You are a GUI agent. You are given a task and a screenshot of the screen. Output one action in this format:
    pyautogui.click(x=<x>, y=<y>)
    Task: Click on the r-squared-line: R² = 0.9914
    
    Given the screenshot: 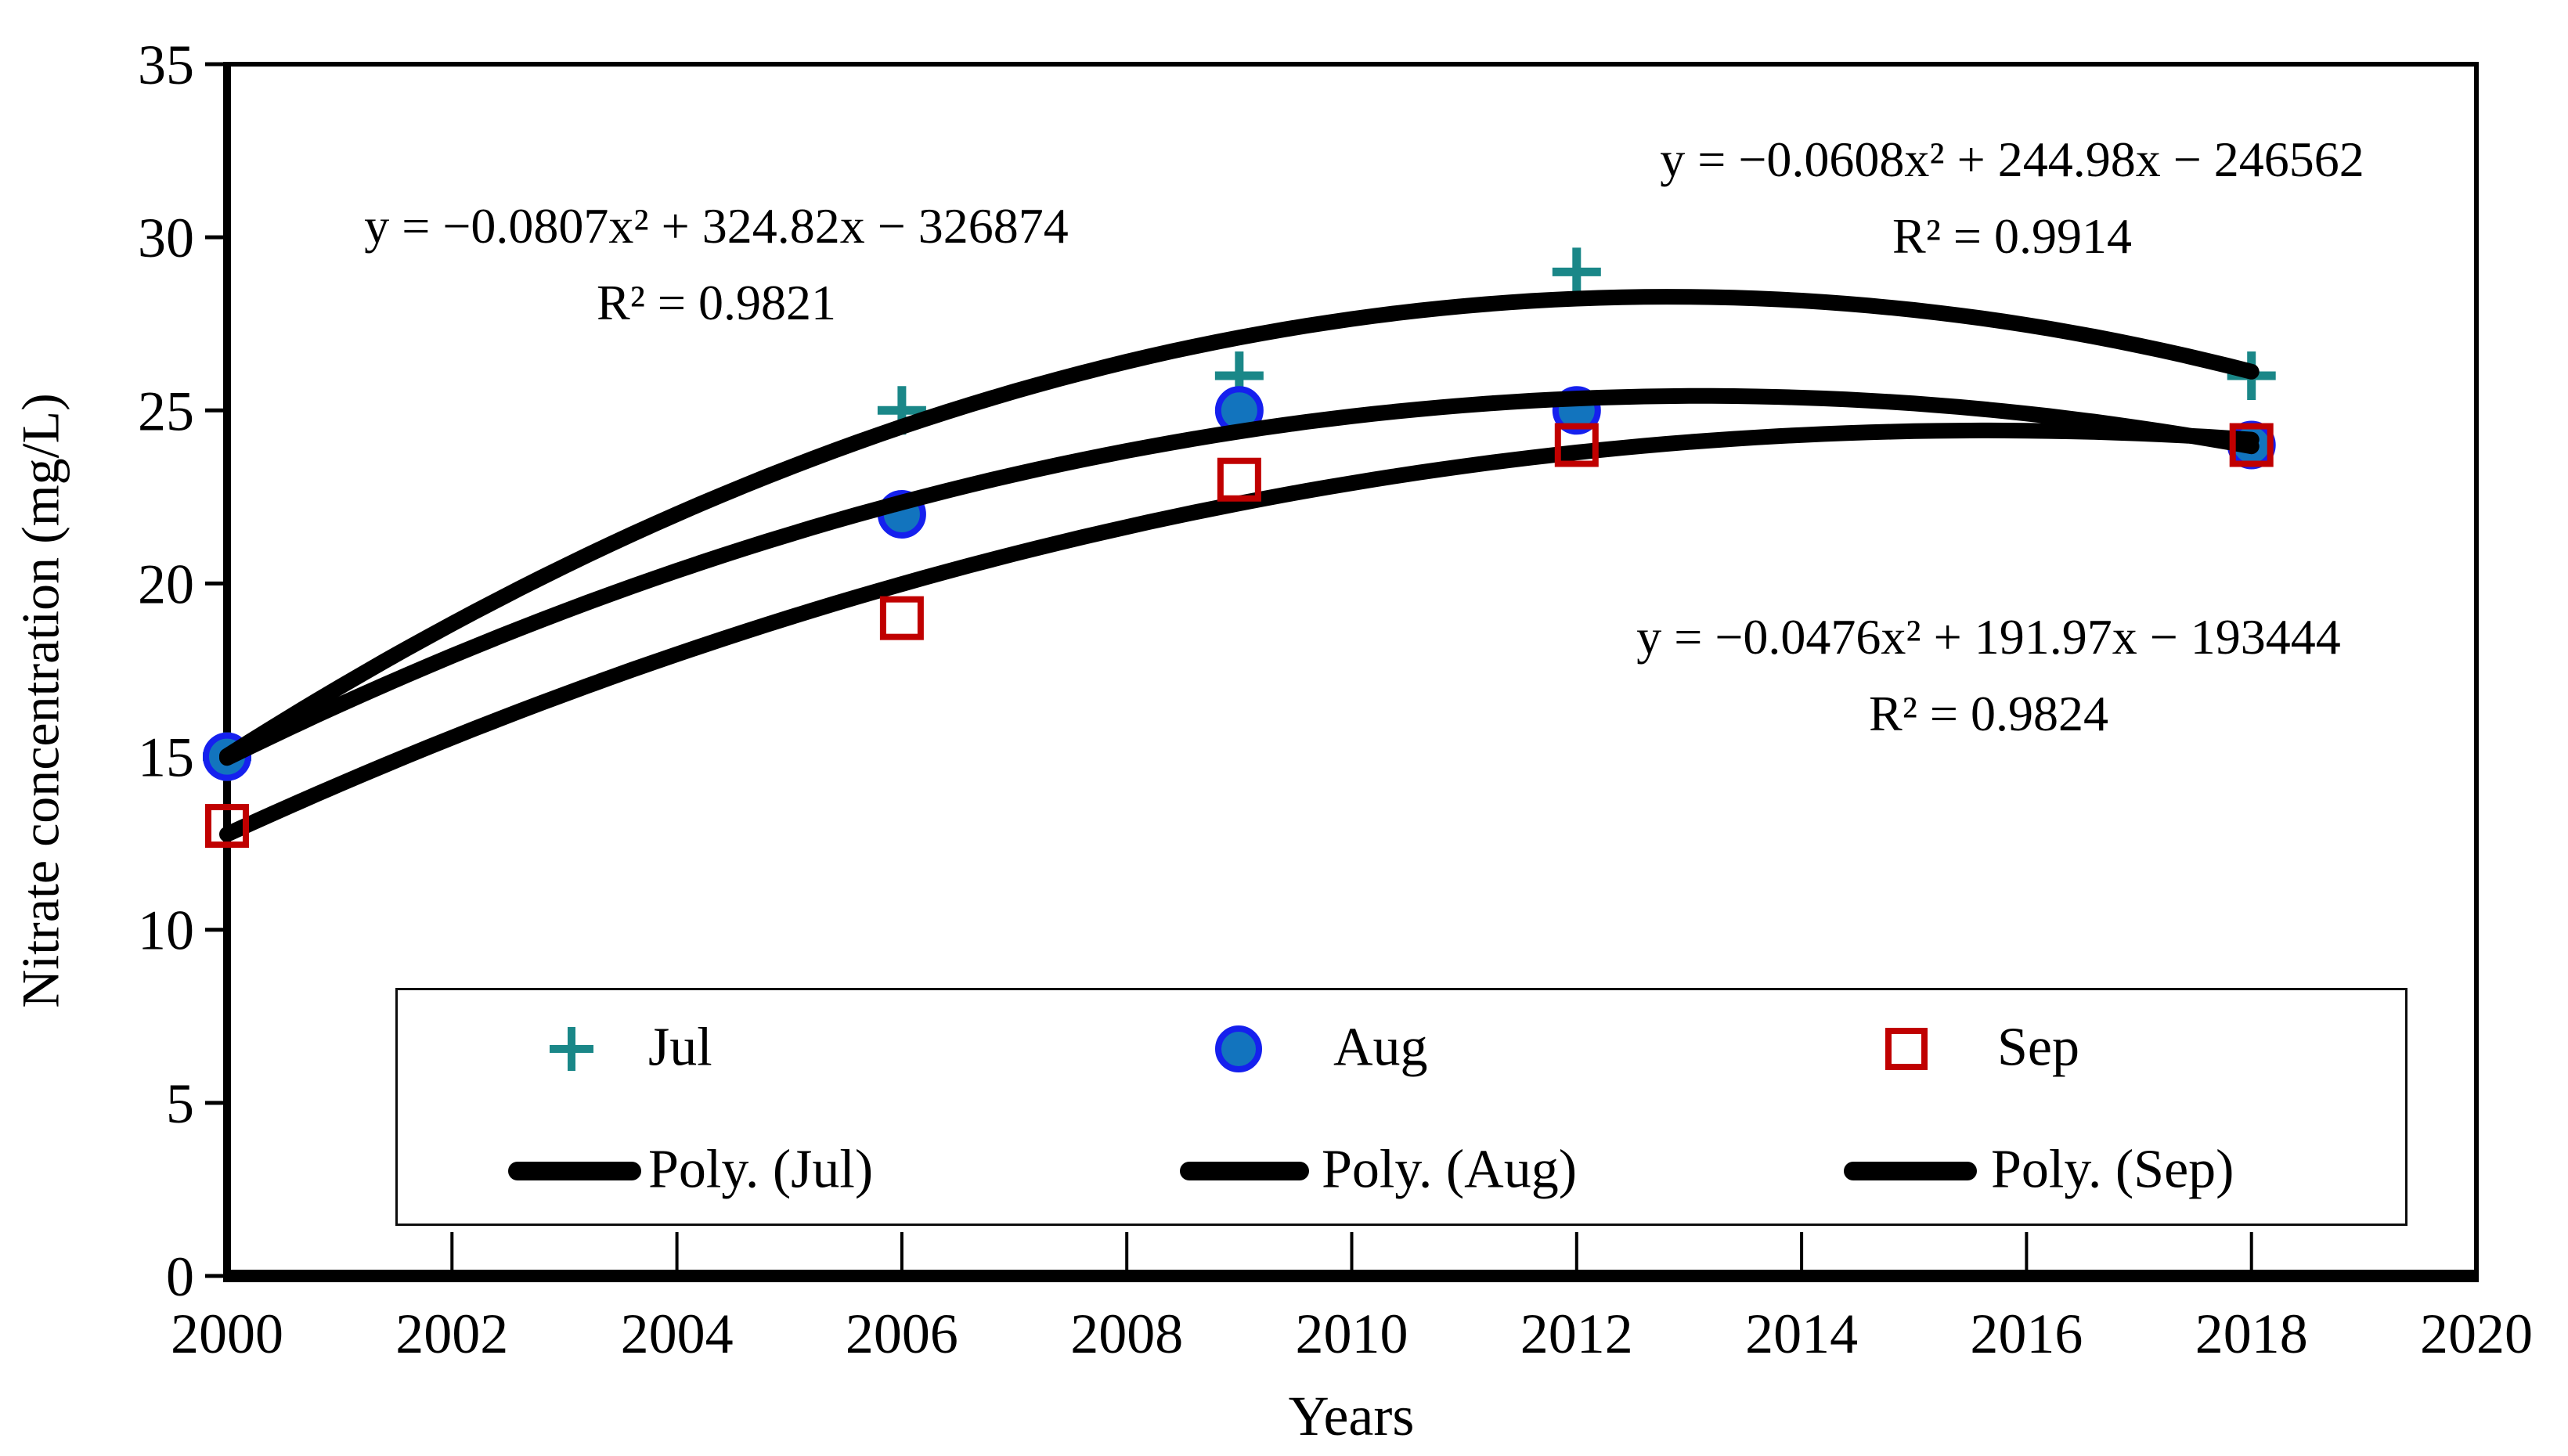 What is the action you would take?
    pyautogui.click(x=2012, y=236)
    